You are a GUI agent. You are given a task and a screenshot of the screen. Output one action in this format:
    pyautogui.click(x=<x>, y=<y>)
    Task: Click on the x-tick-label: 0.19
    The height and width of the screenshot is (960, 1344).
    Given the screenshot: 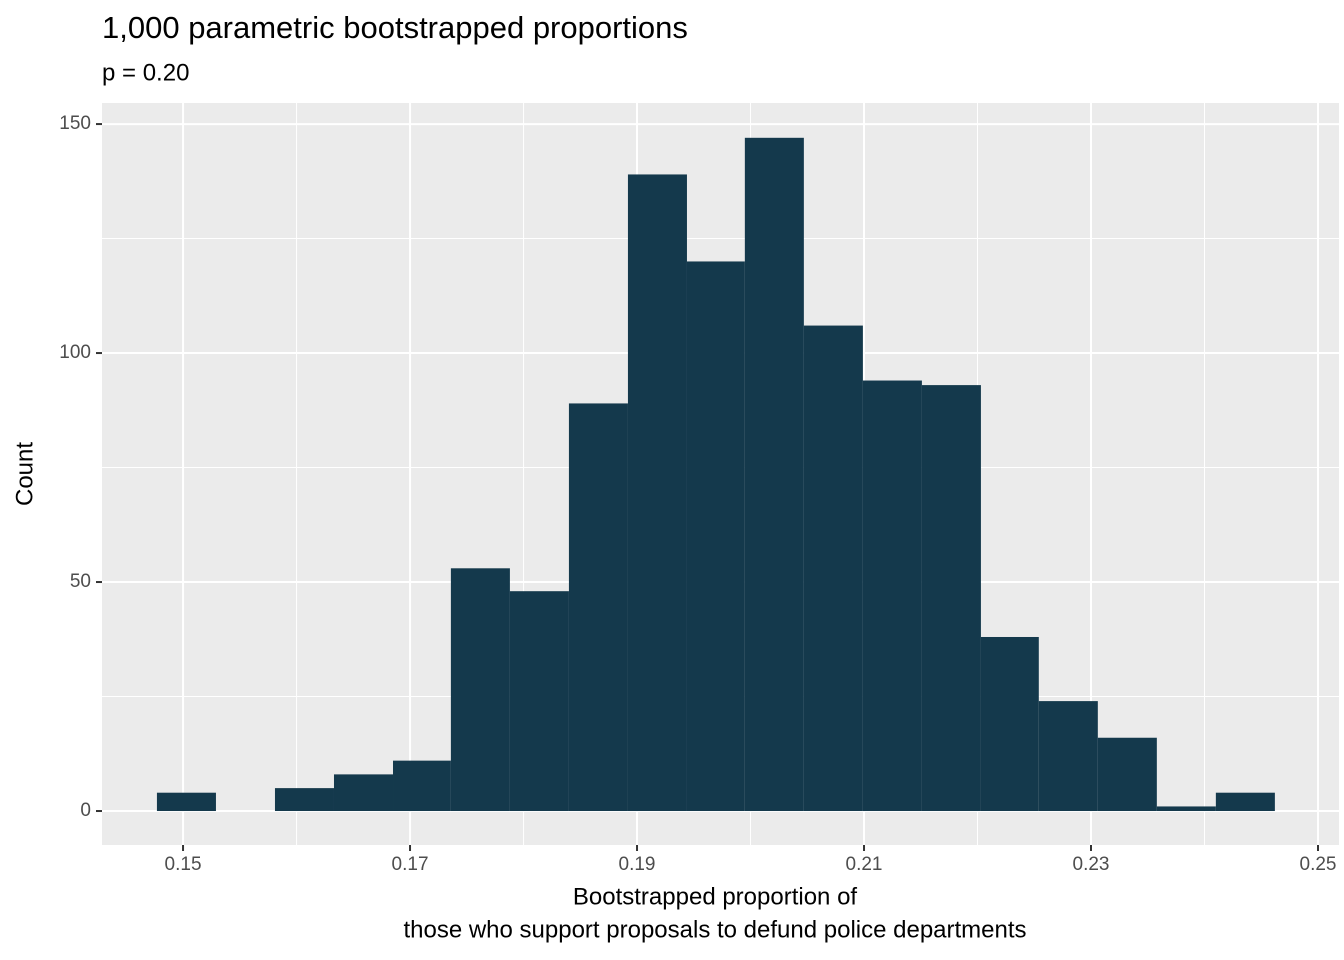 What is the action you would take?
    pyautogui.click(x=637, y=864)
    